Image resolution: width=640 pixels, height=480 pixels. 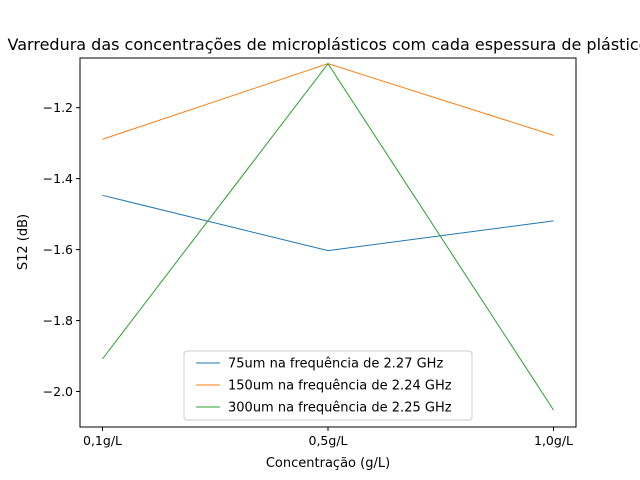 What do you see at coordinates (23, 242) in the screenshot?
I see `y-axis-label: S12 (dB)` at bounding box center [23, 242].